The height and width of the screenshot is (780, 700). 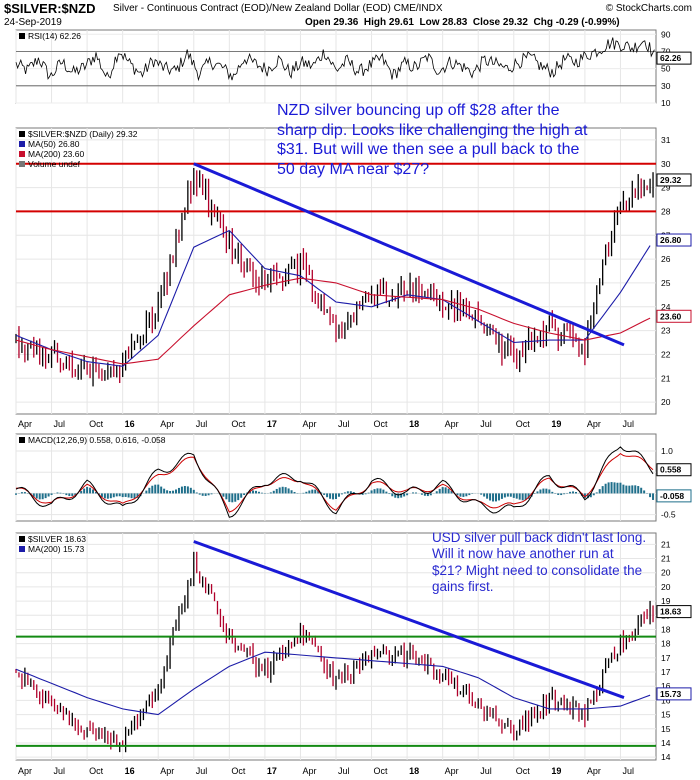 I want to click on usd-xtick-label: 19, so click(x=556, y=771).